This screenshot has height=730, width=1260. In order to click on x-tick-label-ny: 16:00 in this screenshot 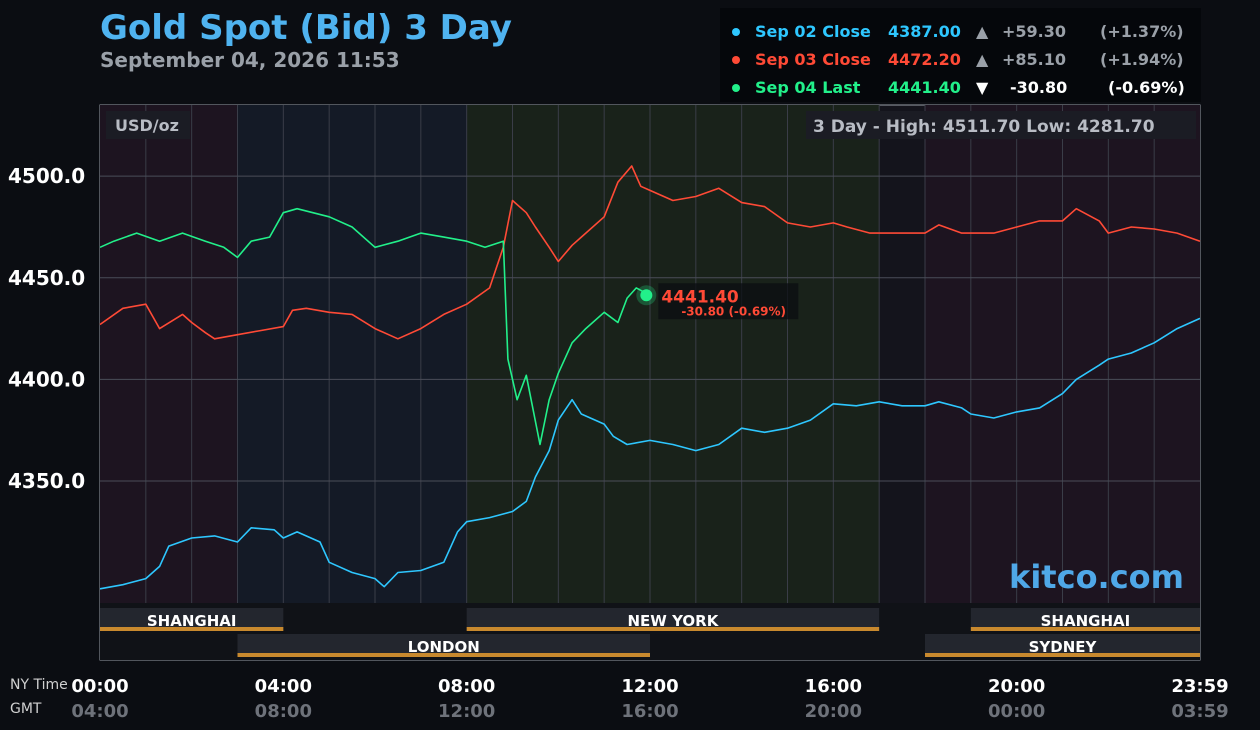, I will do `click(833, 686)`.